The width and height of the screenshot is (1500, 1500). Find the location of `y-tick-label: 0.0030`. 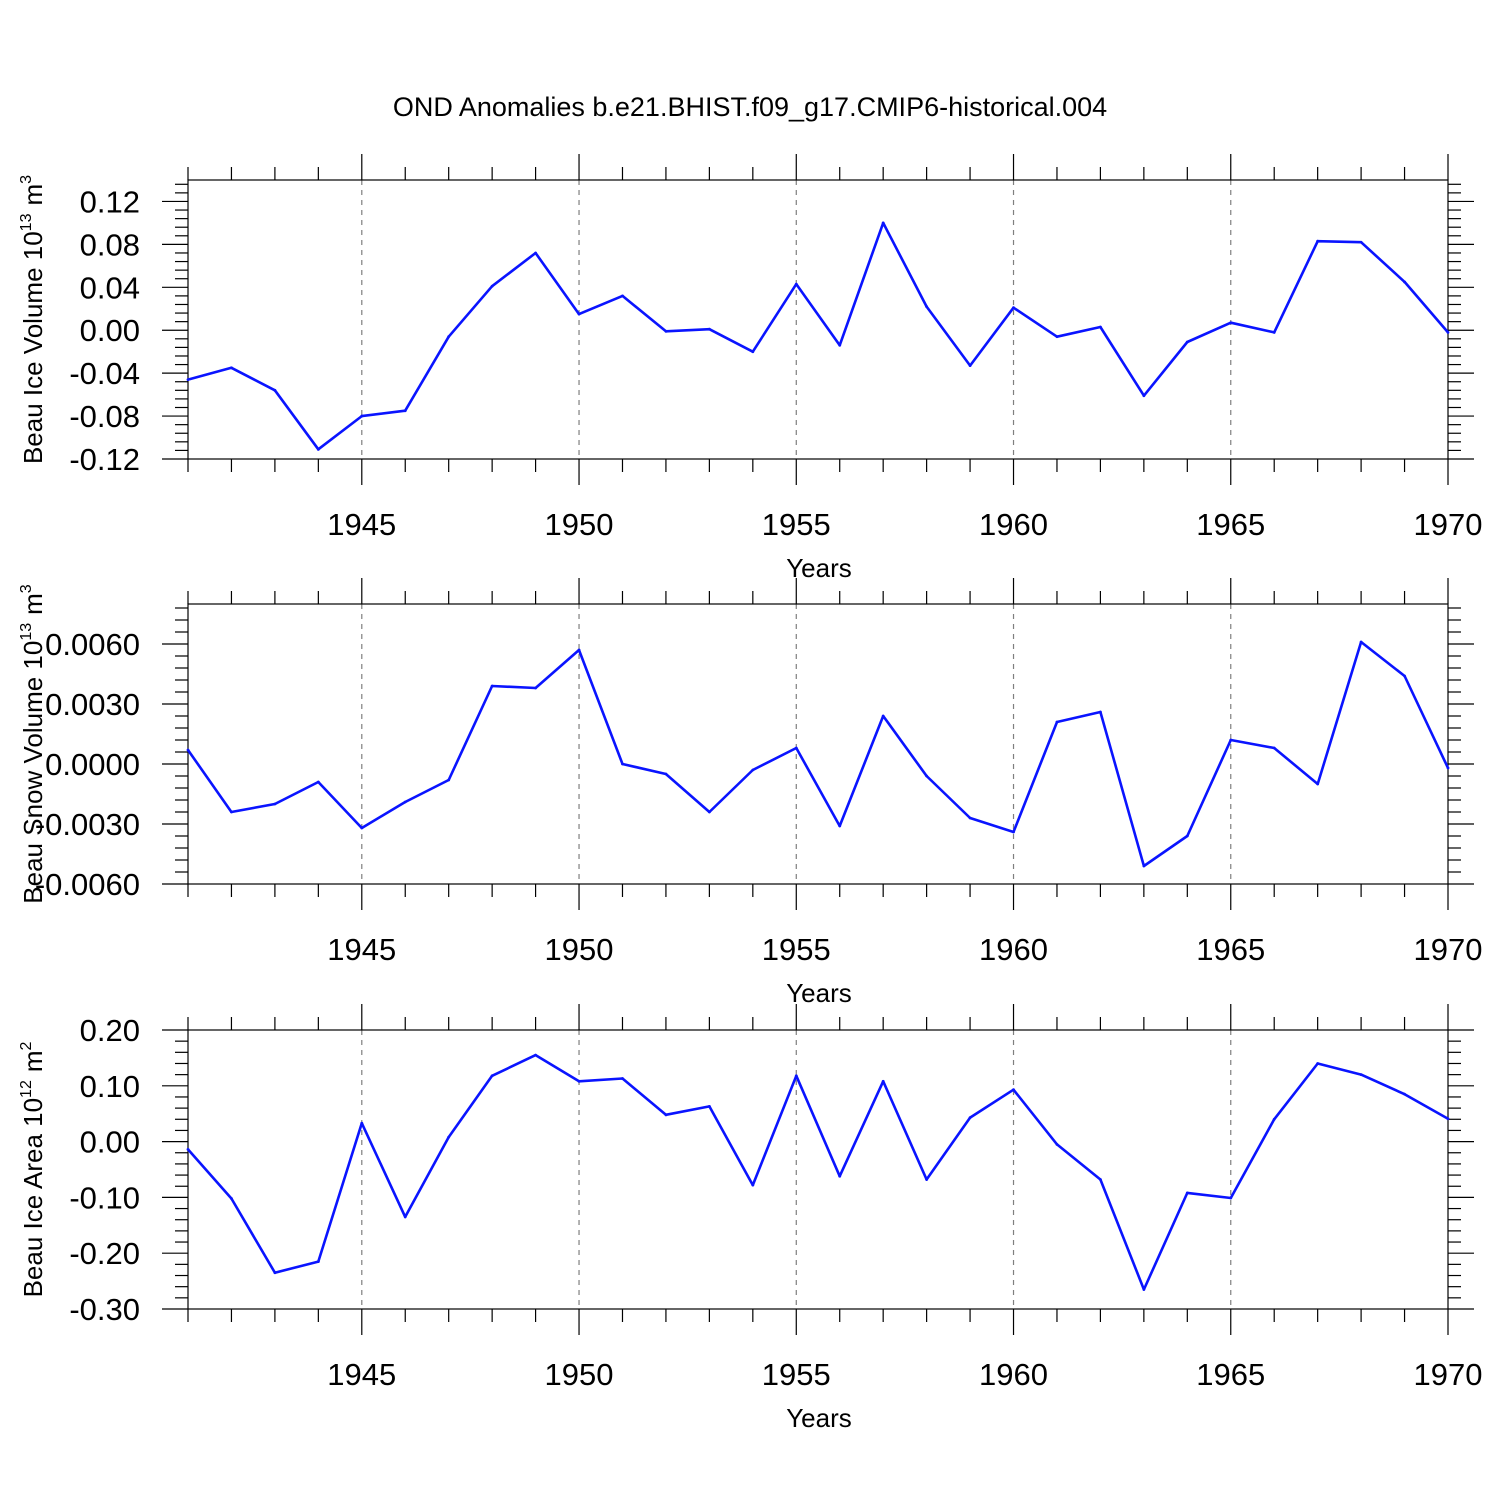

y-tick-label: 0.0030 is located at coordinates (92, 704).